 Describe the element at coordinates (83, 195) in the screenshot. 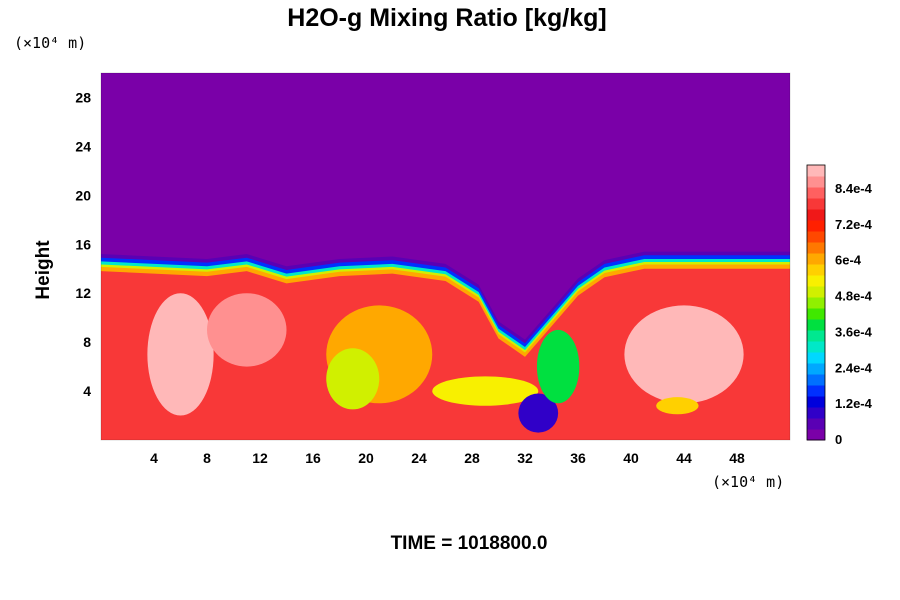

I see `y-tick-label: 20` at that location.